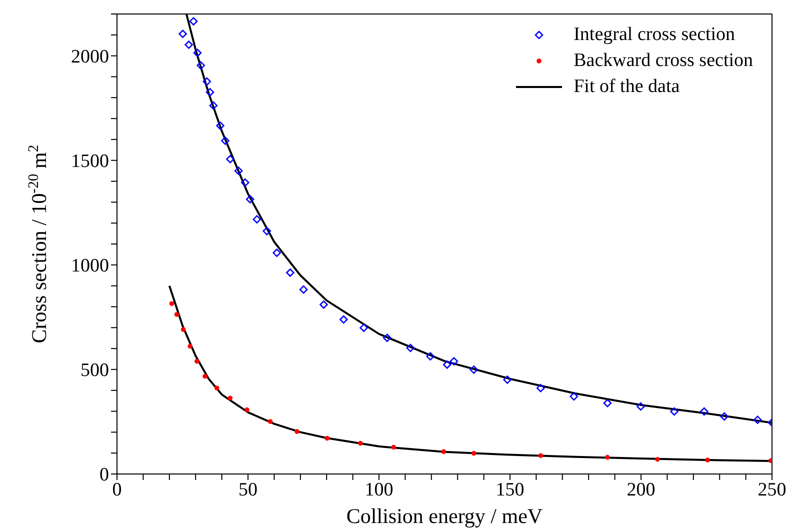 The width and height of the screenshot is (793, 529). I want to click on x-axis-title: Collision energy / meV, so click(444, 516).